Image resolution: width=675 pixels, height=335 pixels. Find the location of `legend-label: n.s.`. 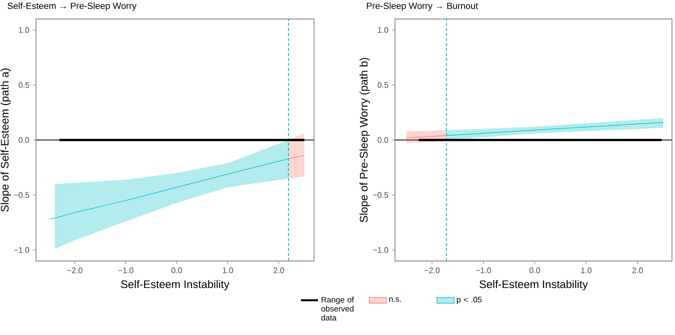

legend-label: n.s. is located at coordinates (395, 299).